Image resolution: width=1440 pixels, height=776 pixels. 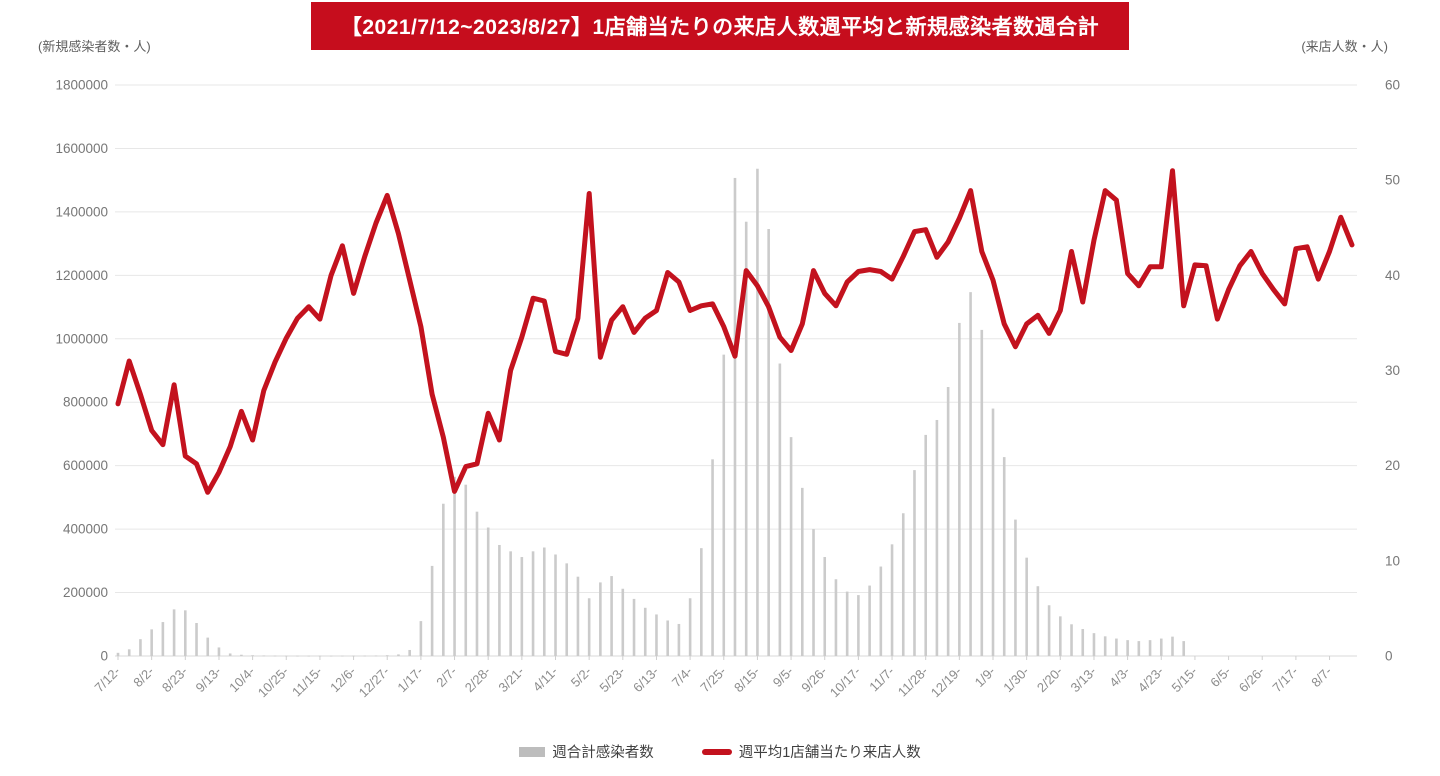 I want to click on left-axis-tick: 1400000, so click(x=81, y=211).